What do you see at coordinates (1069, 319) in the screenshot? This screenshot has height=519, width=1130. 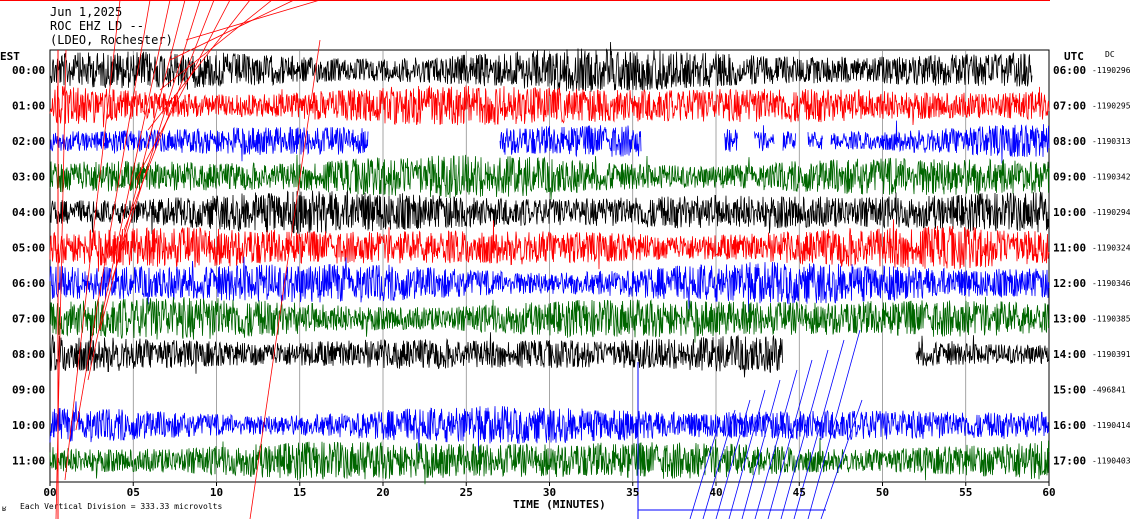 I see `utc-row-label: 13:00` at bounding box center [1069, 319].